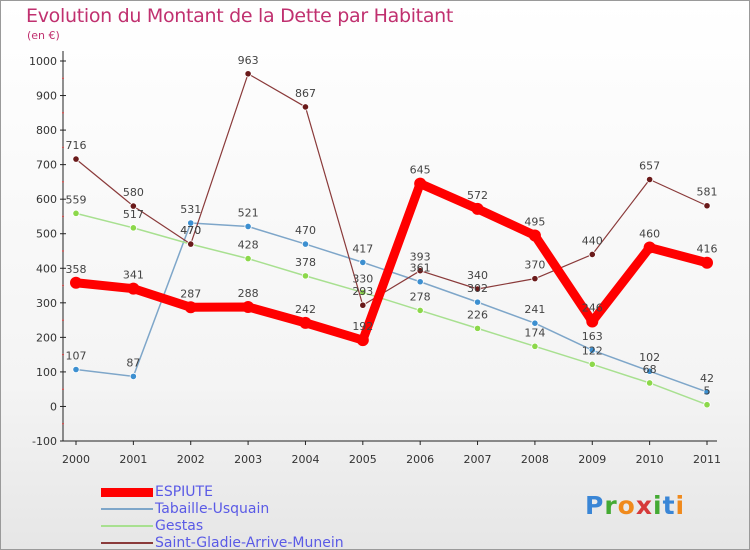 This screenshot has width=750, height=550. Describe the element at coordinates (190, 209) in the screenshot. I see `data-label: 531` at that location.